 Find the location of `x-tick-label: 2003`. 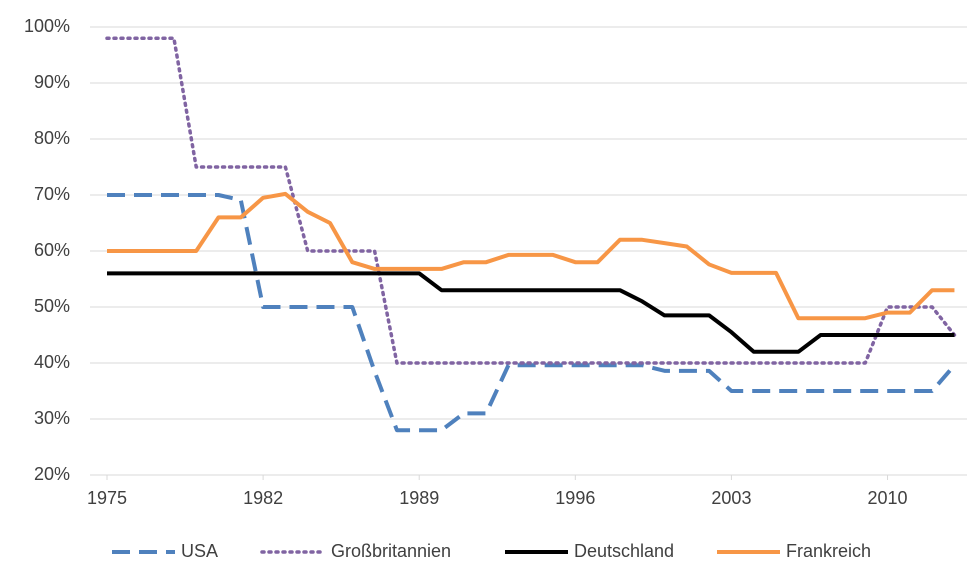

x-tick-label: 2003 is located at coordinates (731, 498).